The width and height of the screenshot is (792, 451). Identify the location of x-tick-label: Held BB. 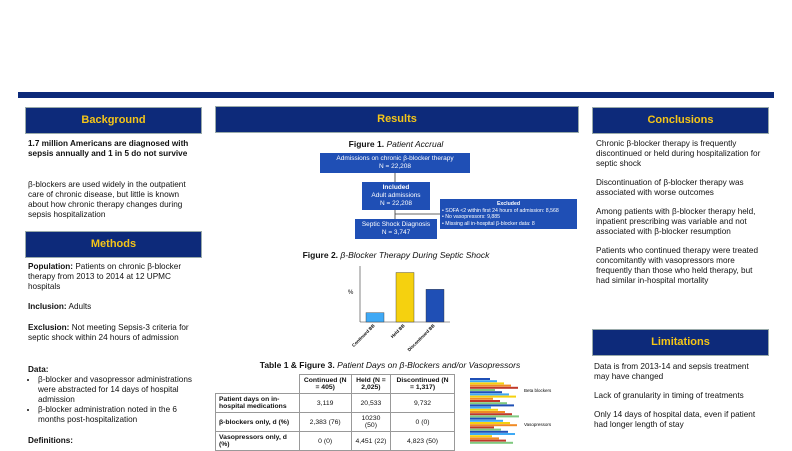
(398, 331).